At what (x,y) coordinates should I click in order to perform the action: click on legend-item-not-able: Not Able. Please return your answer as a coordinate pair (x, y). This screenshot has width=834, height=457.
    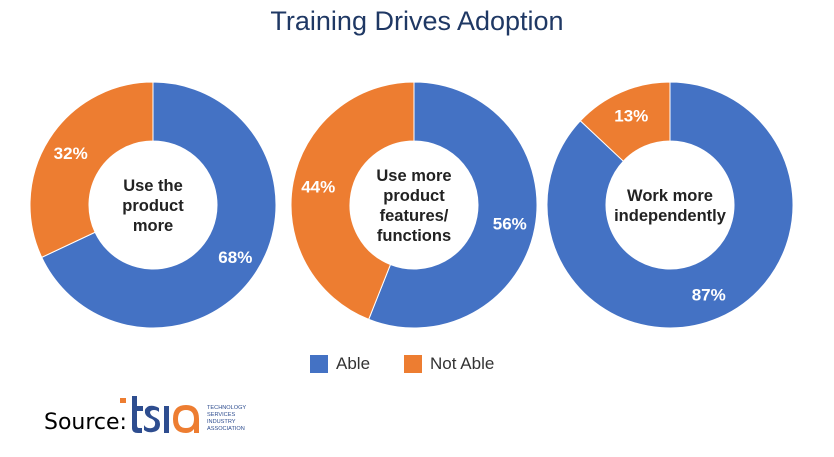
    Looking at the image, I should click on (449, 364).